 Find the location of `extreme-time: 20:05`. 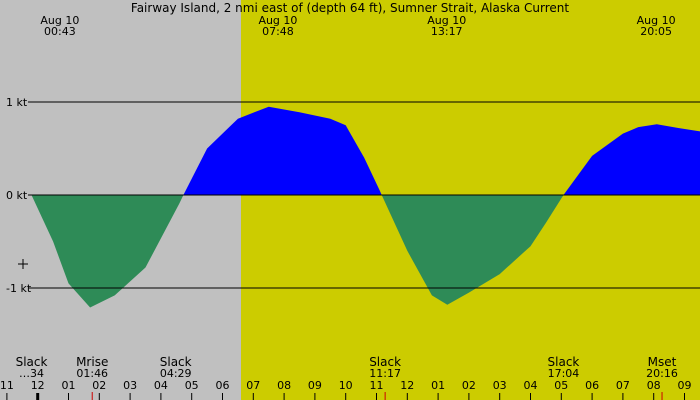

extreme-time: 20:05 is located at coordinates (656, 31).